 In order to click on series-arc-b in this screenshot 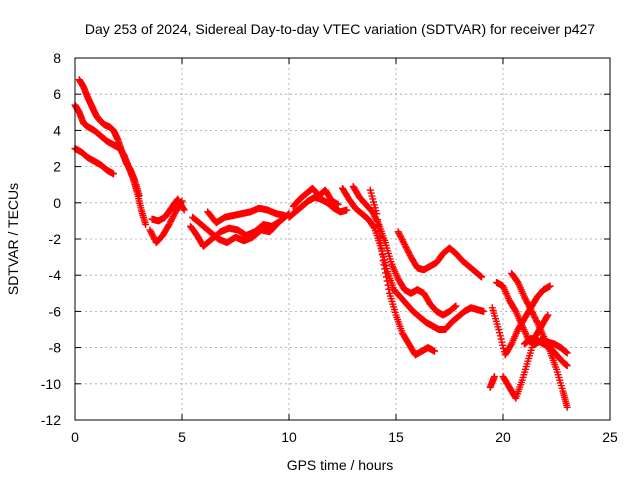, I will do `click(110, 165)`.